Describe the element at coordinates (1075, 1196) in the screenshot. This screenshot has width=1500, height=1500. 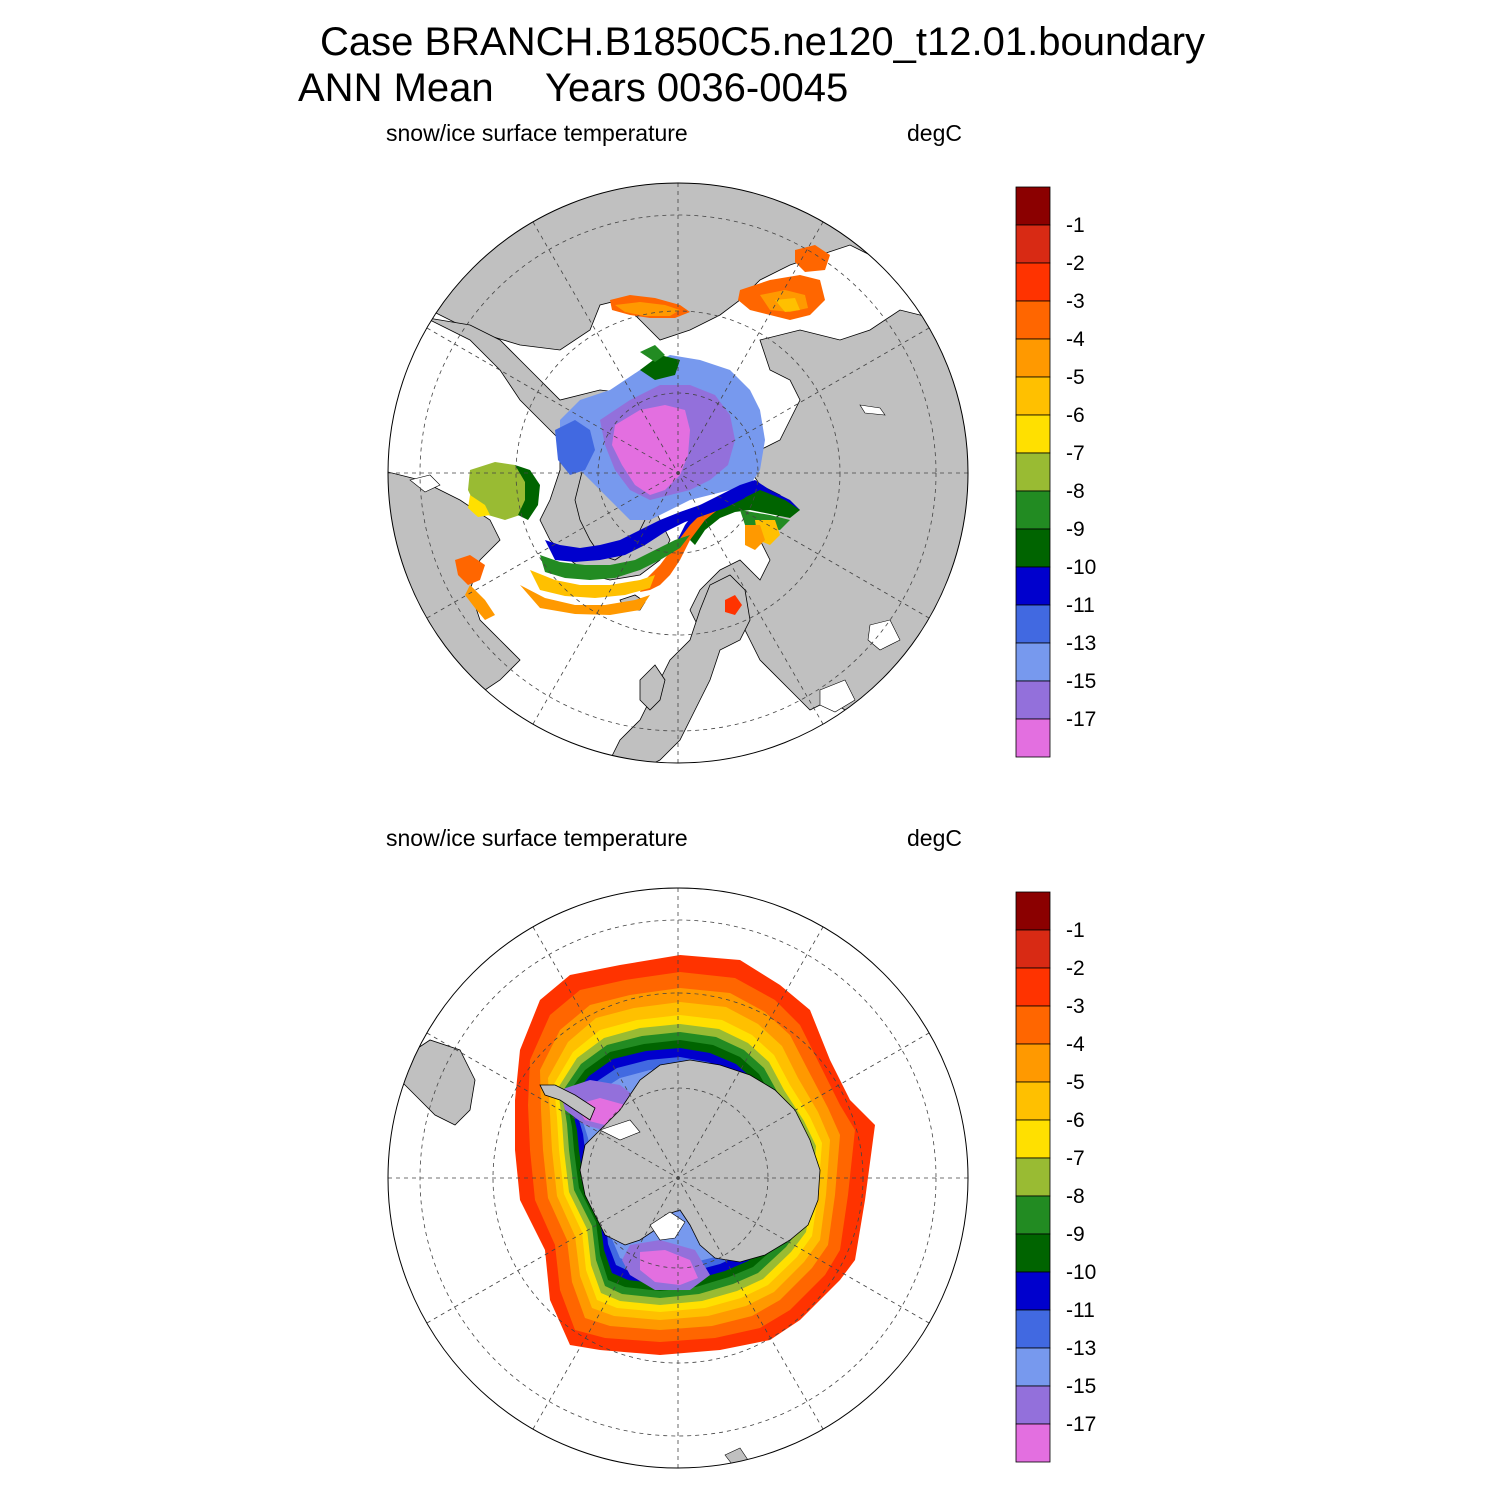
I see `south-colorbar-label: -8` at that location.